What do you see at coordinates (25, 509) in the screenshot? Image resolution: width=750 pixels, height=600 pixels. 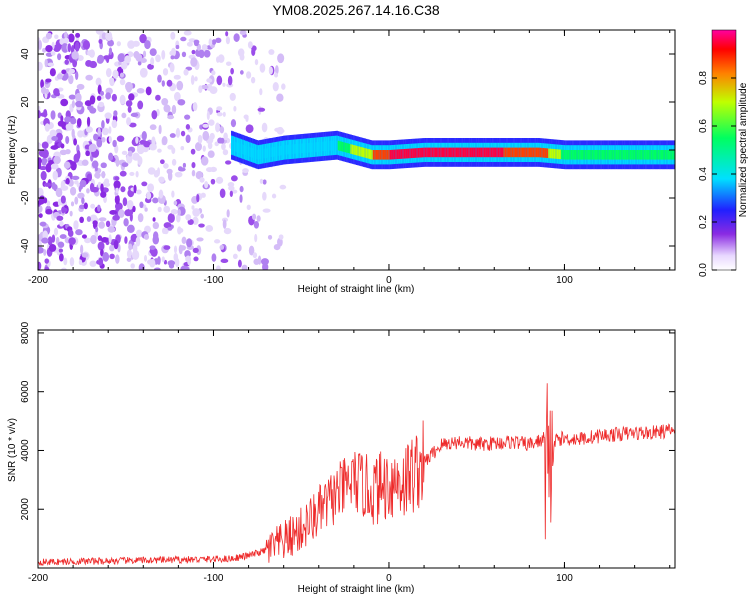 I see `y-tick-label: 2000` at bounding box center [25, 509].